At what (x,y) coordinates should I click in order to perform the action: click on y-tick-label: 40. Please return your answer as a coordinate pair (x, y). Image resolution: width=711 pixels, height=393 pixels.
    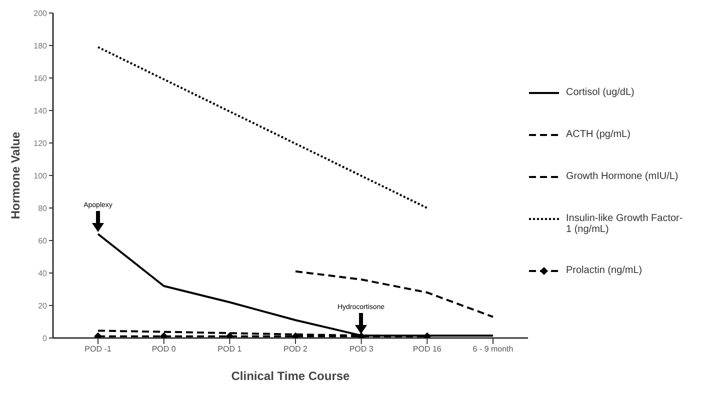
    Looking at the image, I should click on (43, 273).